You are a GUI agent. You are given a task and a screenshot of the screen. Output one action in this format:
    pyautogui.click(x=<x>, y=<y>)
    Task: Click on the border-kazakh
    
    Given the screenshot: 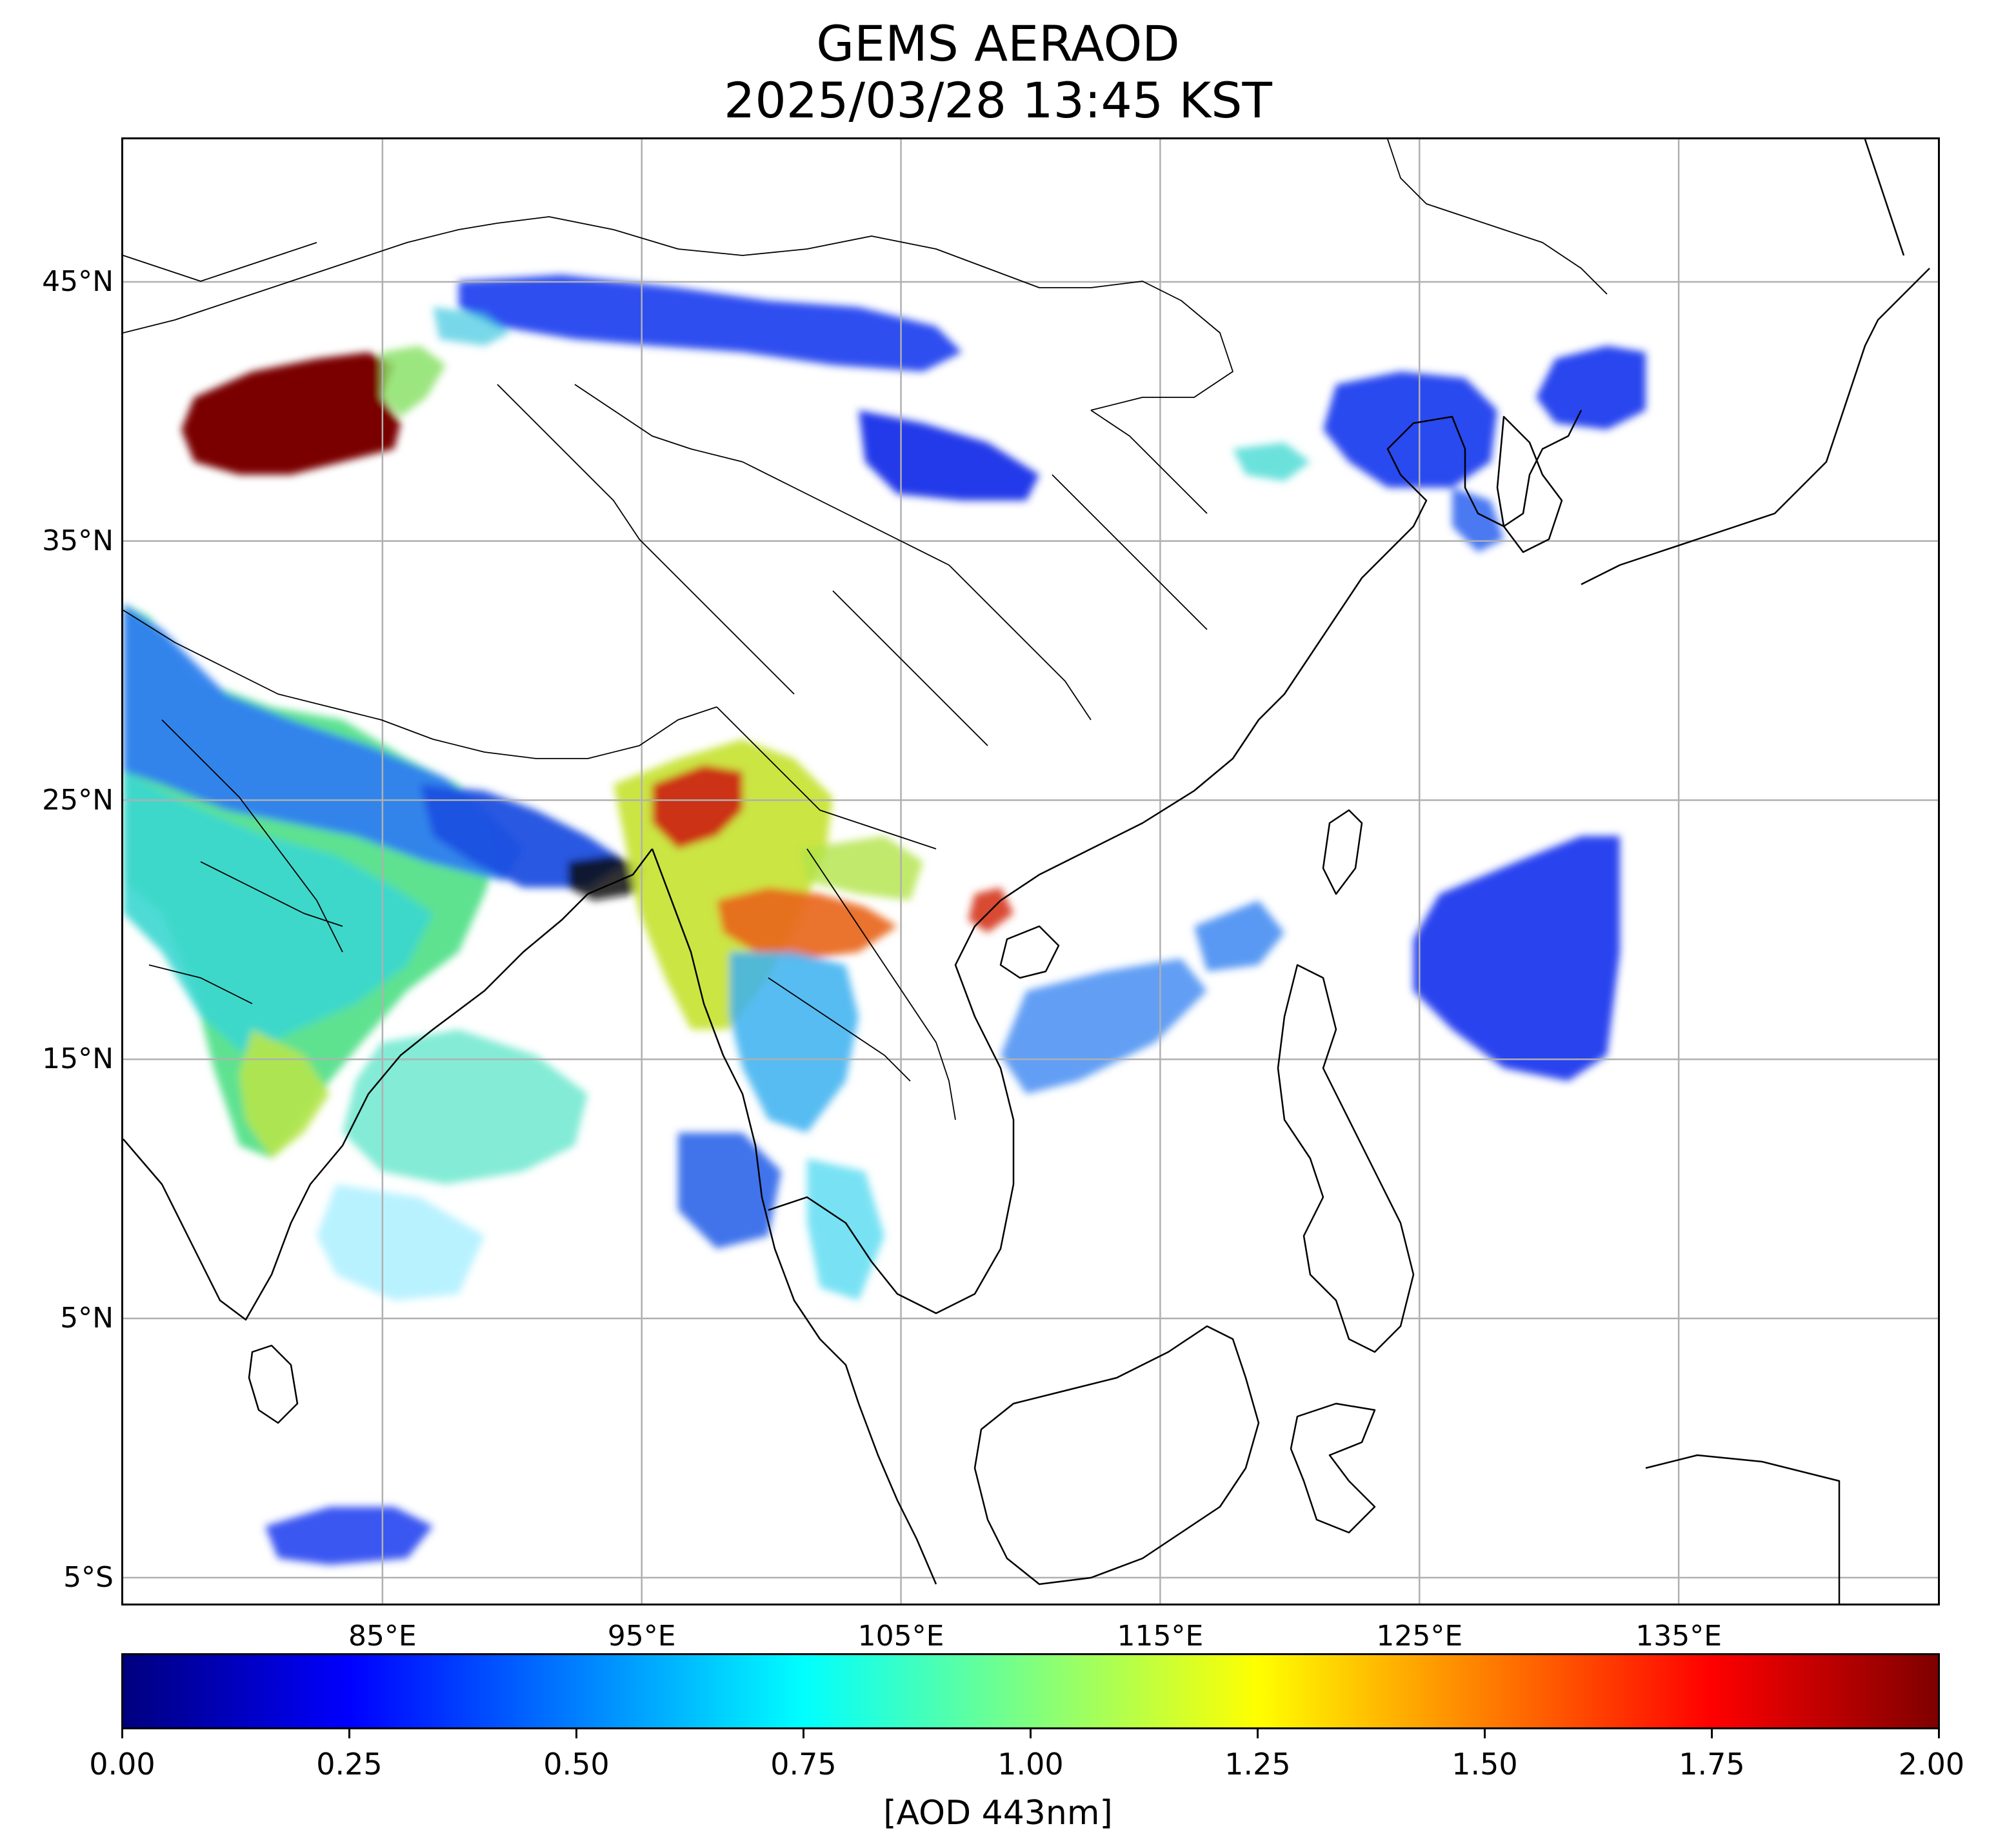 What is the action you would take?
    pyautogui.click(x=220, y=262)
    